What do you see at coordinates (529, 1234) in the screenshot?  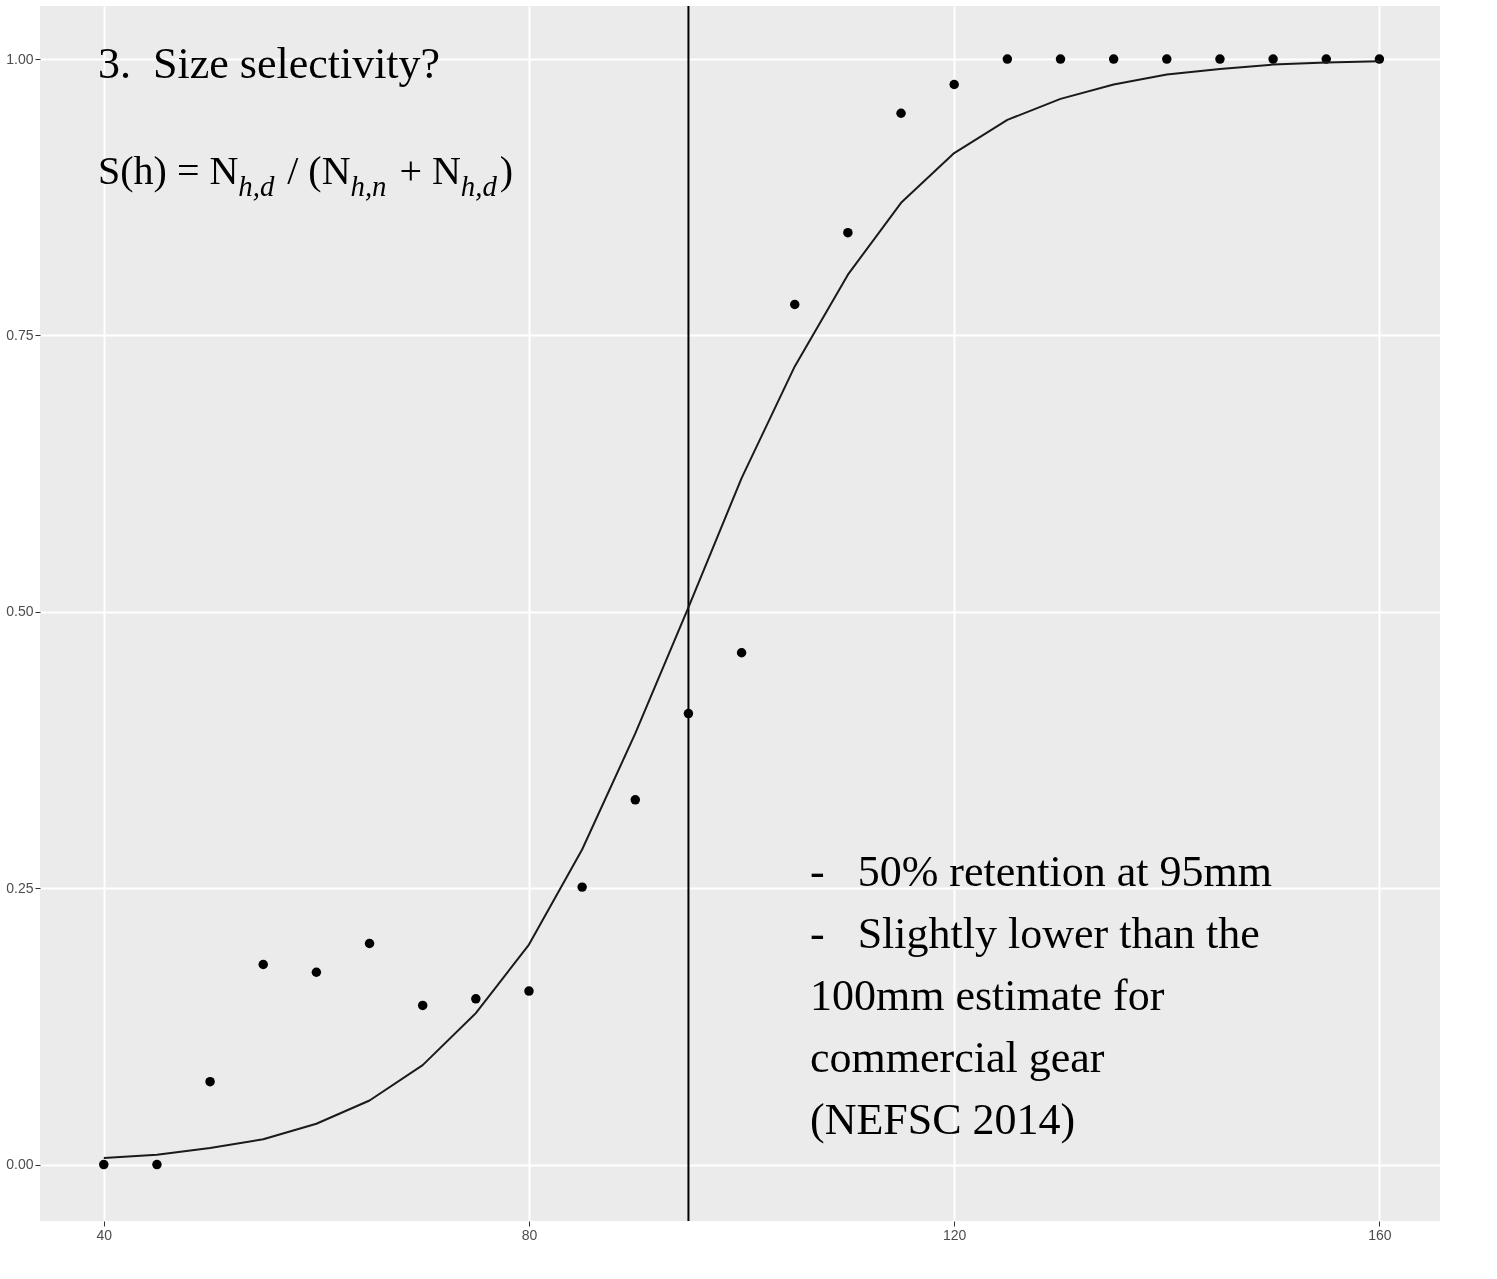 I see `x-tick-label: 80` at bounding box center [529, 1234].